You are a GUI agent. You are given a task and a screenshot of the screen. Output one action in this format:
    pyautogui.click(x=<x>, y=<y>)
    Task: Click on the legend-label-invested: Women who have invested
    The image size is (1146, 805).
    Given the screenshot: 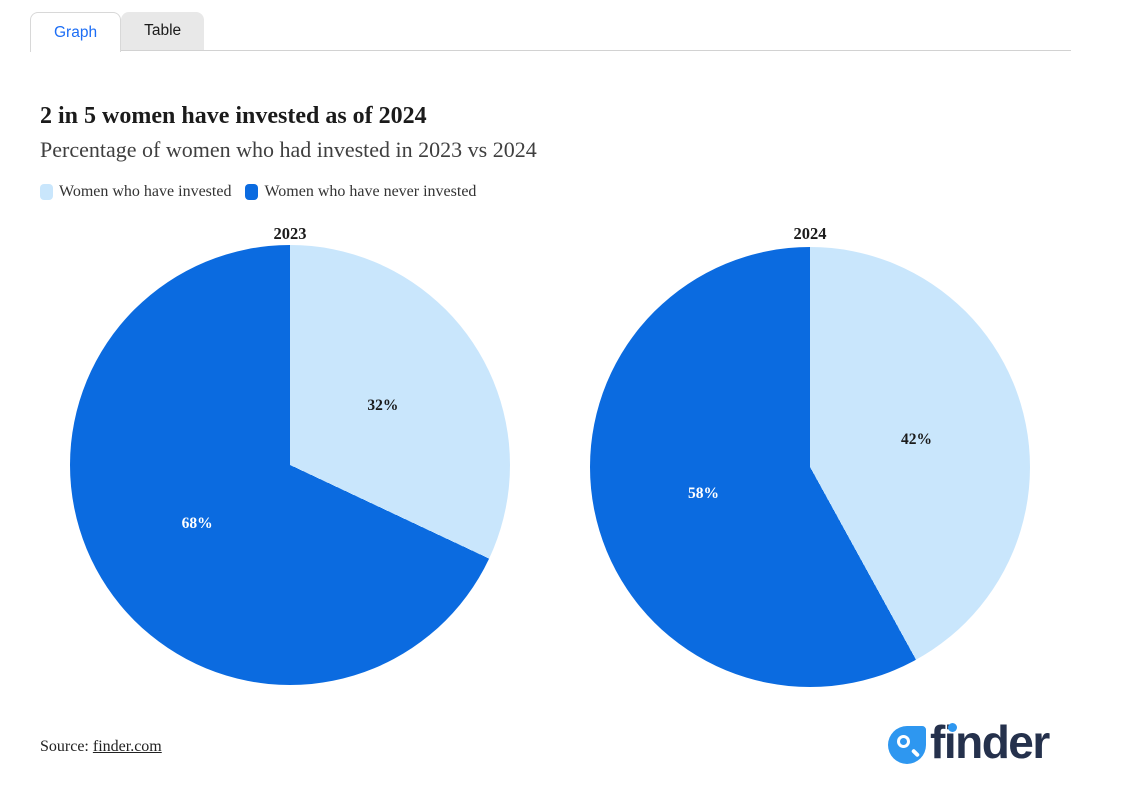 What is the action you would take?
    pyautogui.click(x=145, y=191)
    